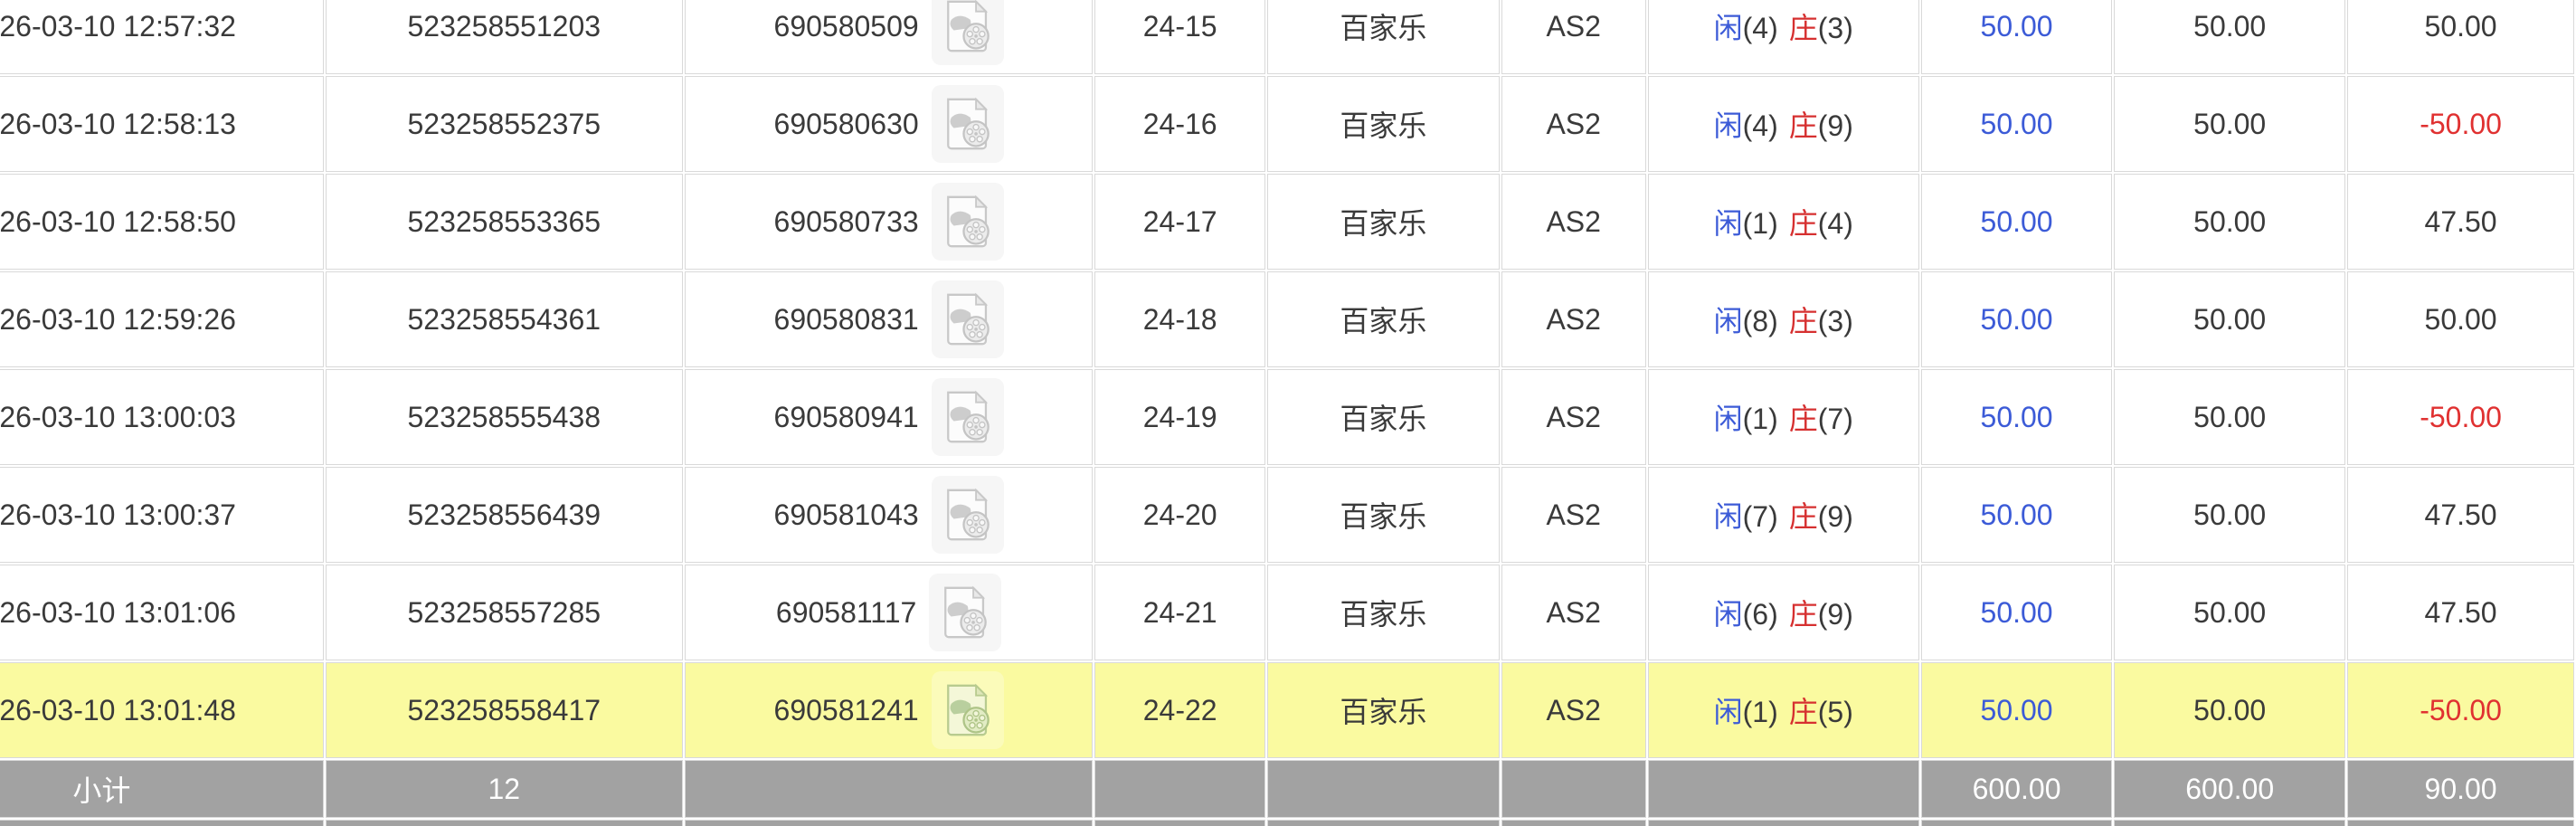 The height and width of the screenshot is (826, 2576). I want to click on cell-result: 闲(4) 庄(9), so click(1783, 124).